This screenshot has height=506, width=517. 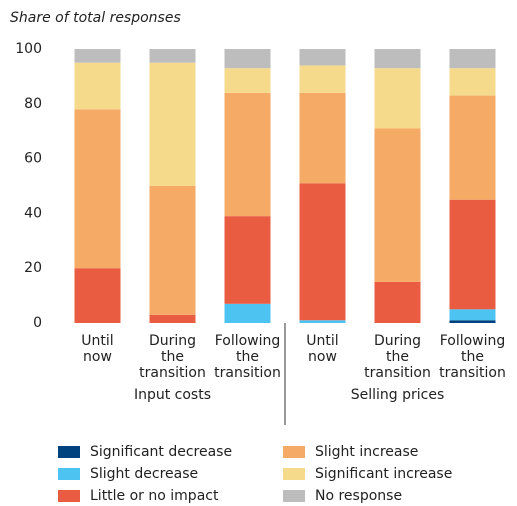 I want to click on legend-label: Slight decrease, so click(x=144, y=474).